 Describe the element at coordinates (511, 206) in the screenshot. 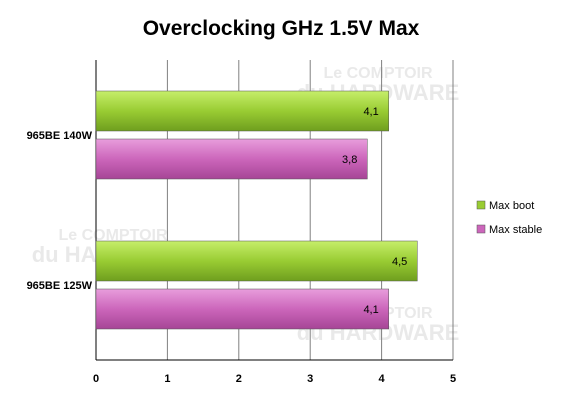

I see `legend-label: Max boot` at that location.